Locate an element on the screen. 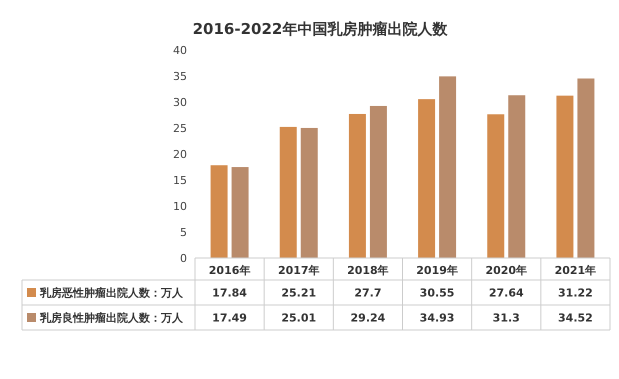 The height and width of the screenshot is (379, 619). data-label: 17.84 is located at coordinates (230, 293).